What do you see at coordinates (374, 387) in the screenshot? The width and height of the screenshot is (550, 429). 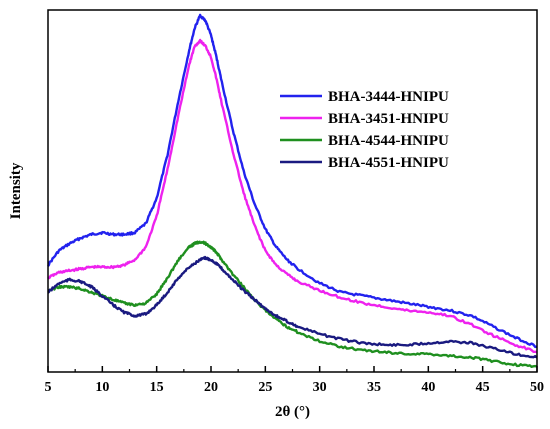 I see `x-tick-label: 35` at bounding box center [374, 387].